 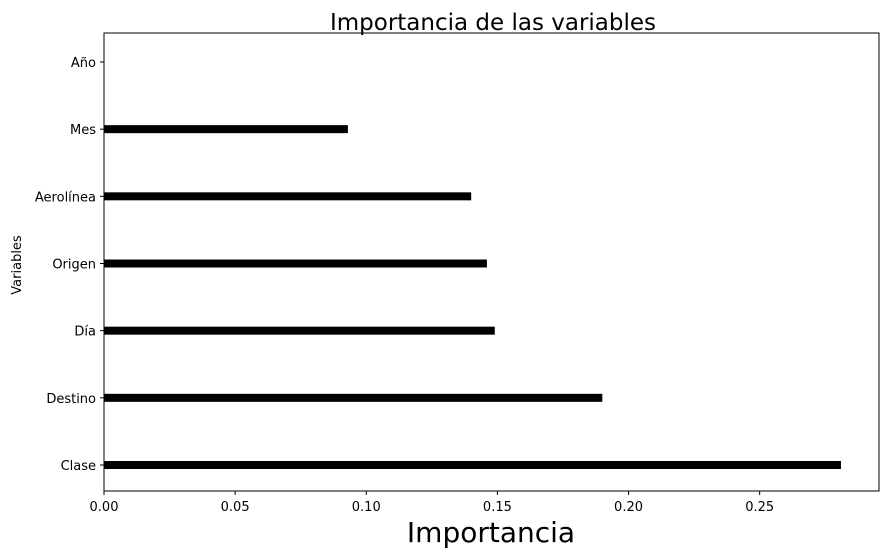 I want to click on x-tick-label: 0.20, so click(x=628, y=507).